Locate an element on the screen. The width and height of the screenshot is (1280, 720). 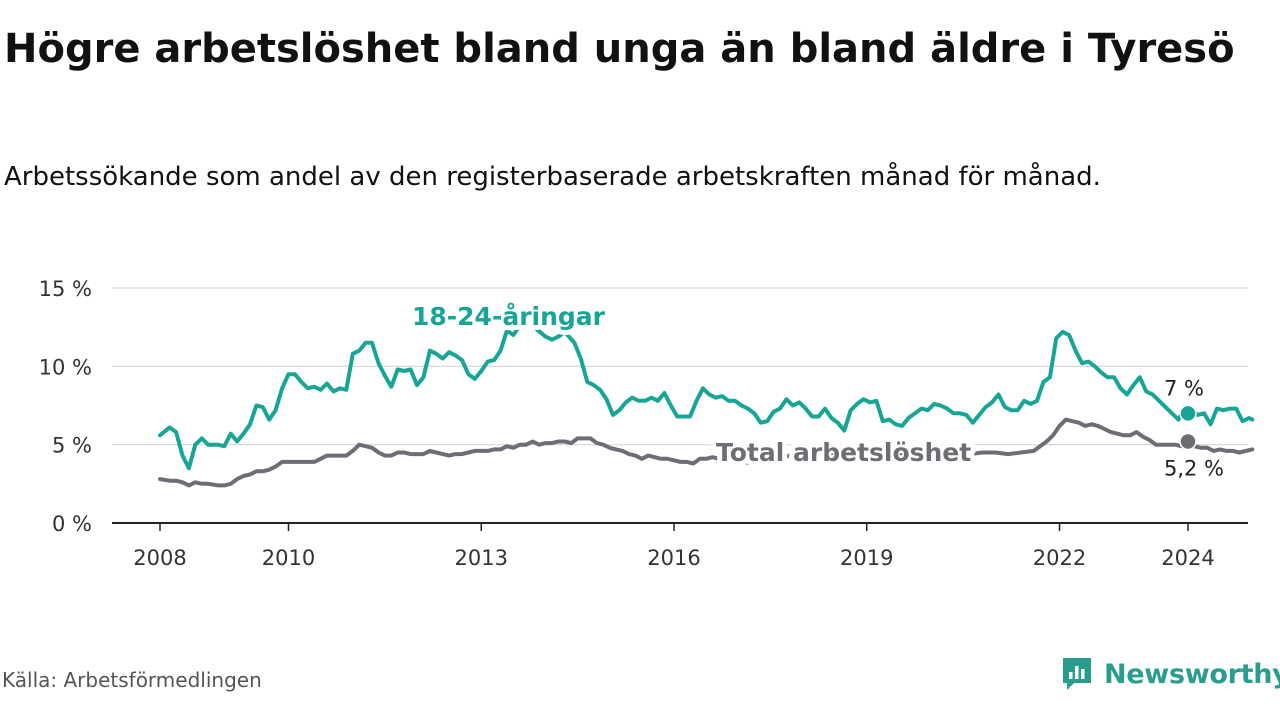
series-label-youth: 18-24-åringar is located at coordinates (509, 316).